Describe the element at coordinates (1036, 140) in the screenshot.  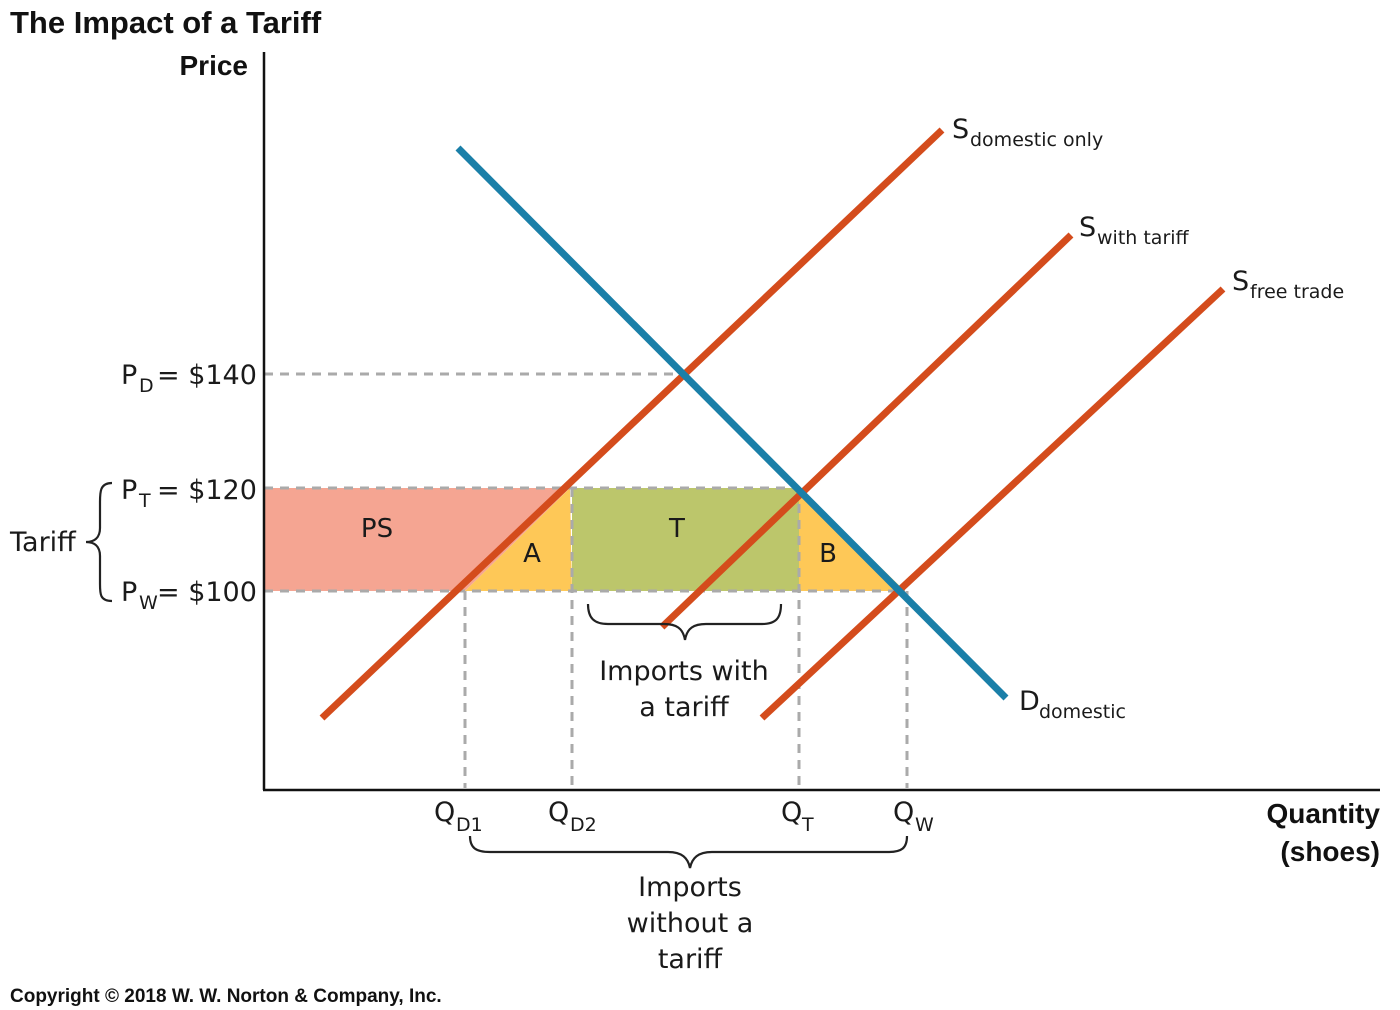
I see `svg-text: domestic only` at that location.